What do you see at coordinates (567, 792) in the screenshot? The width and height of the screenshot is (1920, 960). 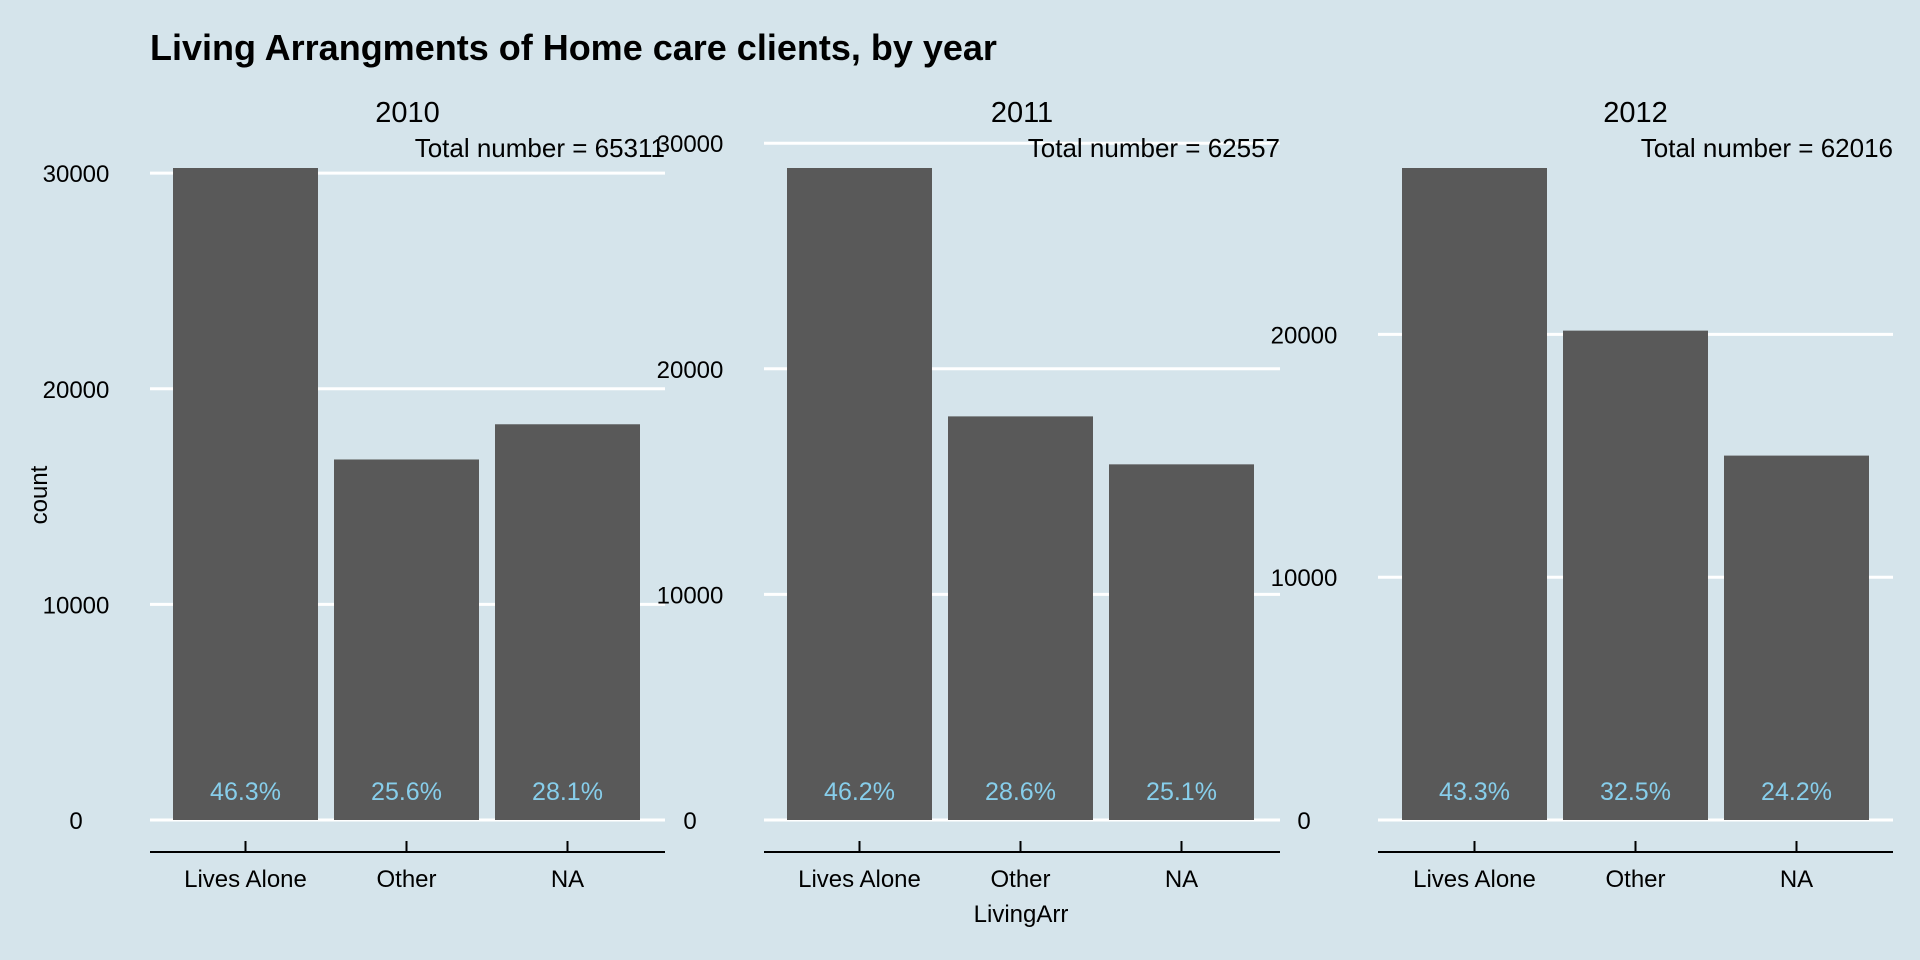 I see `bar-pct-label: 28.1%` at bounding box center [567, 792].